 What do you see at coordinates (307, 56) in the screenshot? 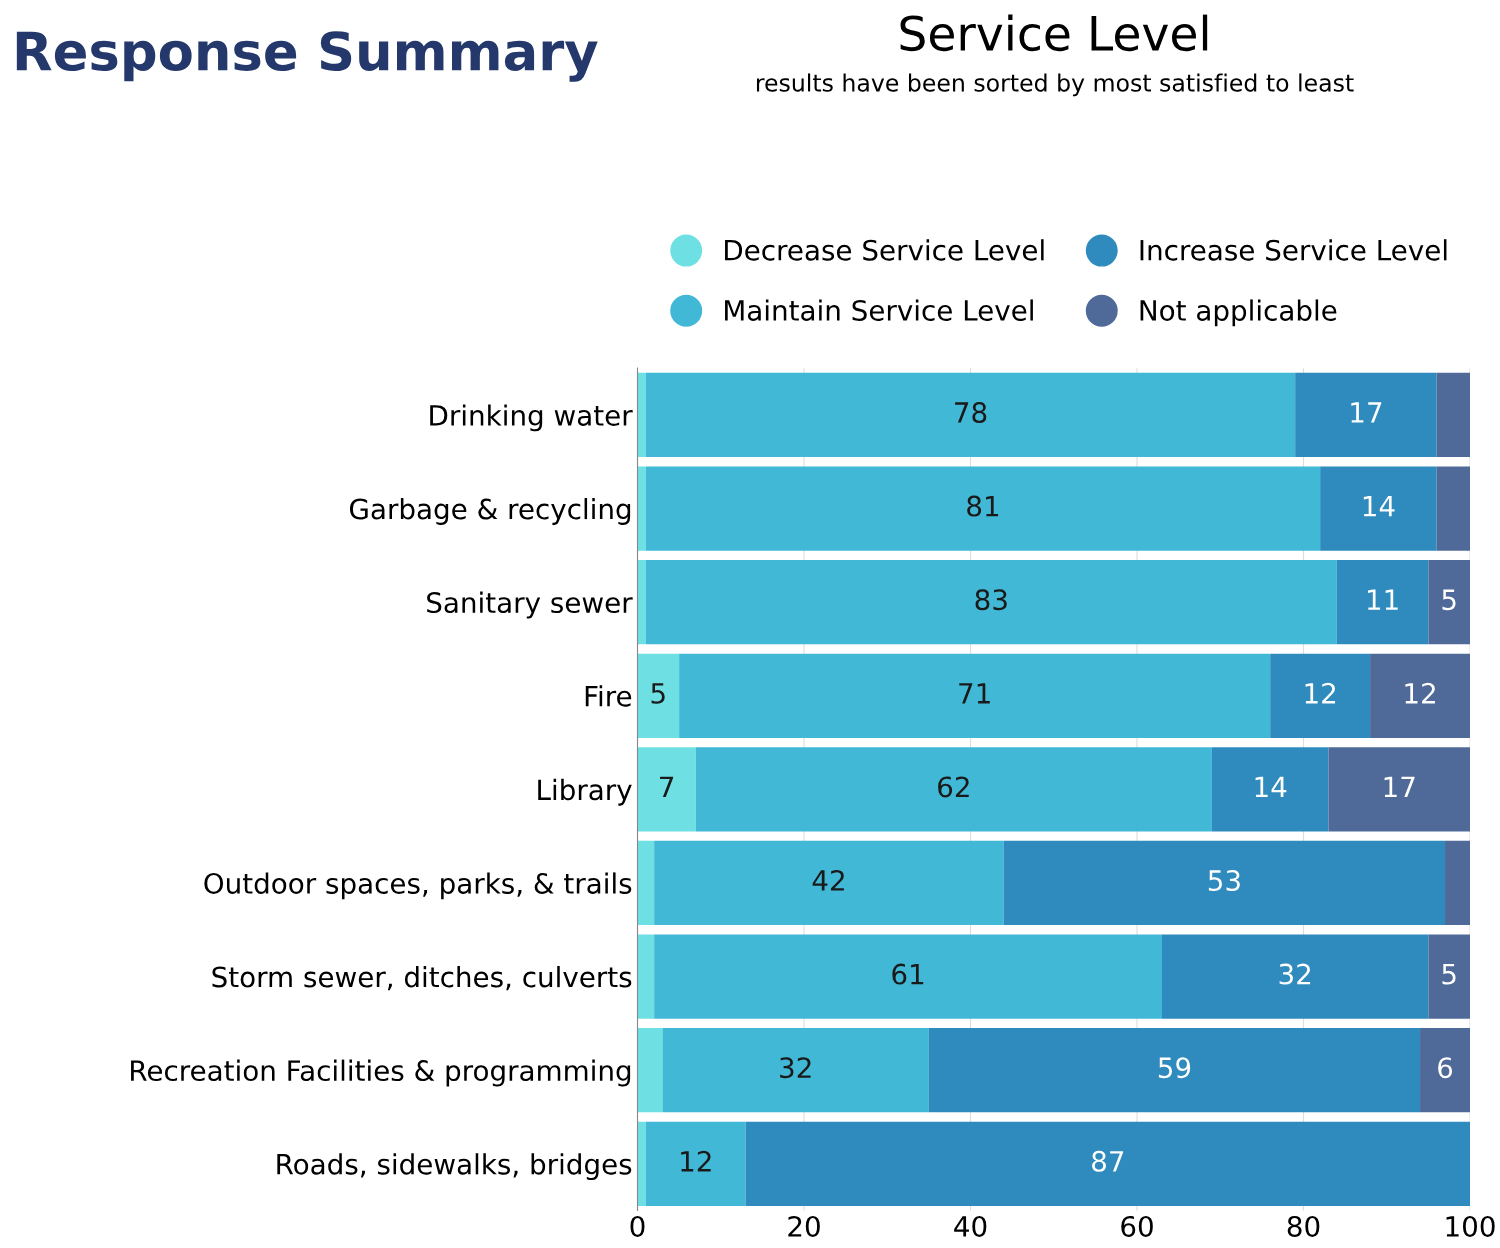
I see `text: Response Summary` at bounding box center [307, 56].